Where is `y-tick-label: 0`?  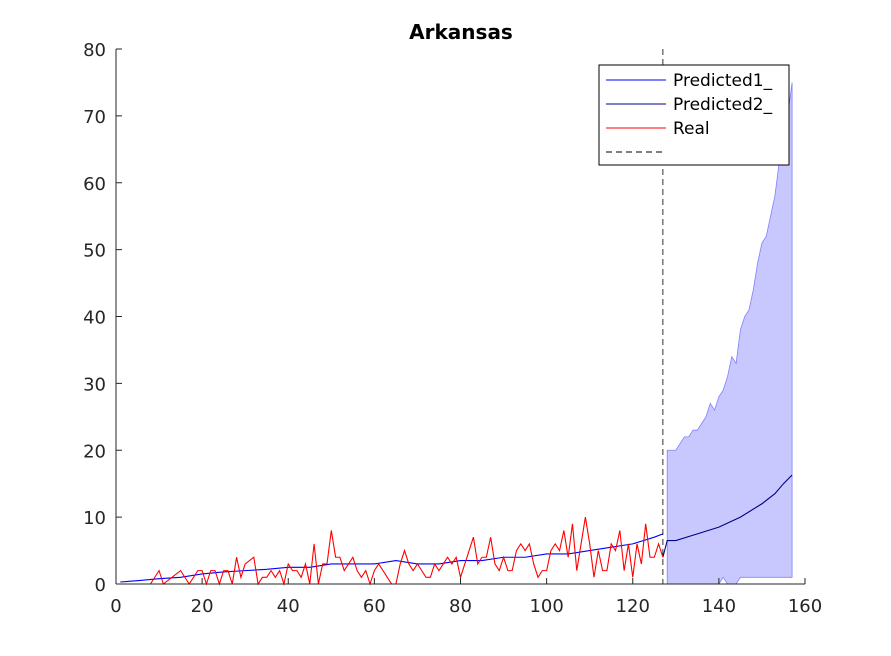
y-tick-label: 0 is located at coordinates (100, 585).